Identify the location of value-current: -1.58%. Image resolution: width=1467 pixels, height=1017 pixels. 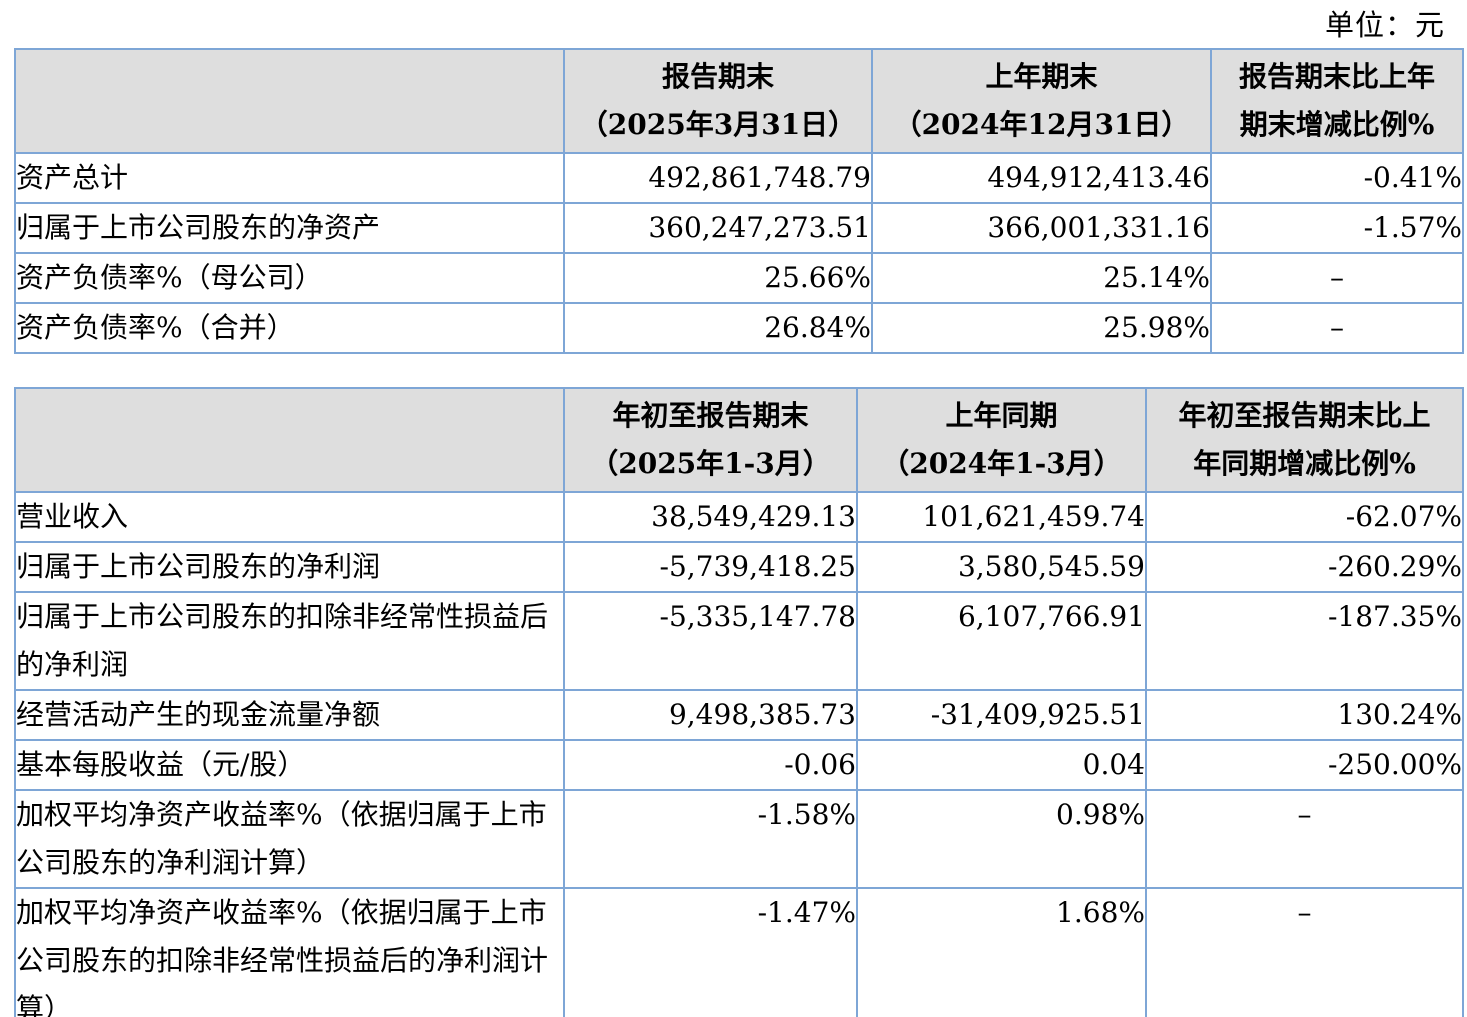
(710, 839).